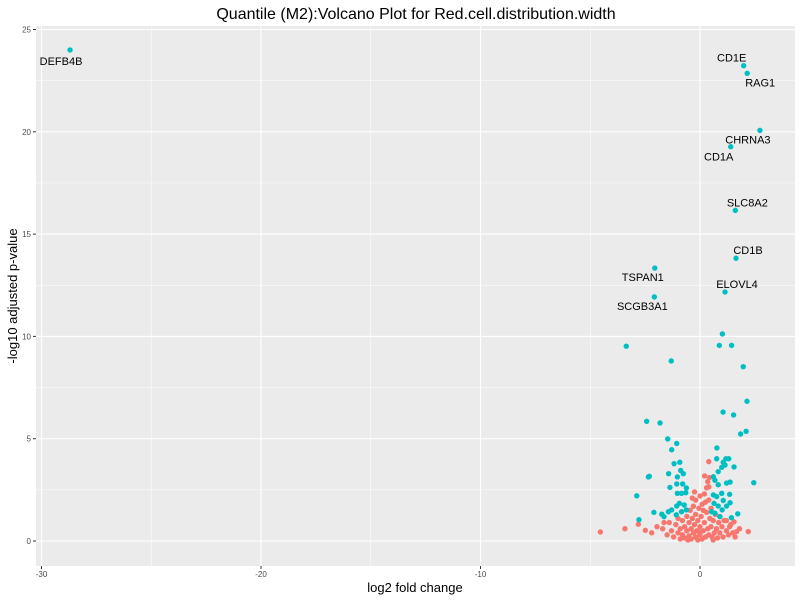 This screenshot has height=605, width=800. Describe the element at coordinates (760, 83) in the screenshot. I see `gene-label-rag1: RAG1` at that location.